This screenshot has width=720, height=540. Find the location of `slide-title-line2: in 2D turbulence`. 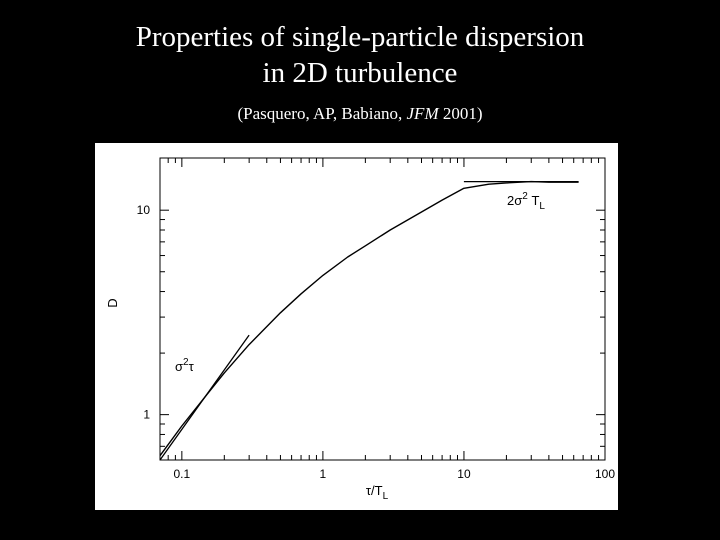

slide-title-line2: in 2D turbulence is located at coordinates (360, 73).